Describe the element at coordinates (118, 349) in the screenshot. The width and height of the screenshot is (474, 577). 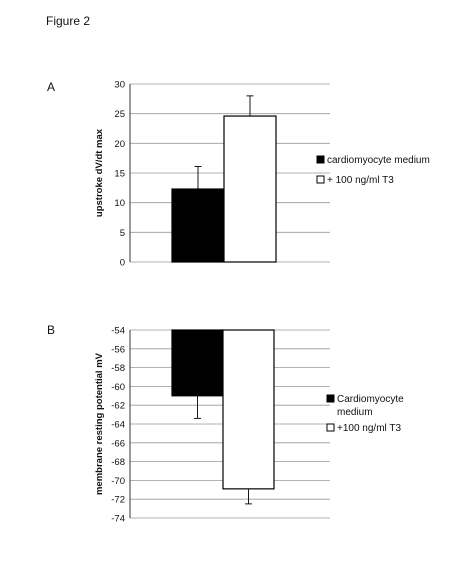
I see `y-tick-label: -56` at that location.